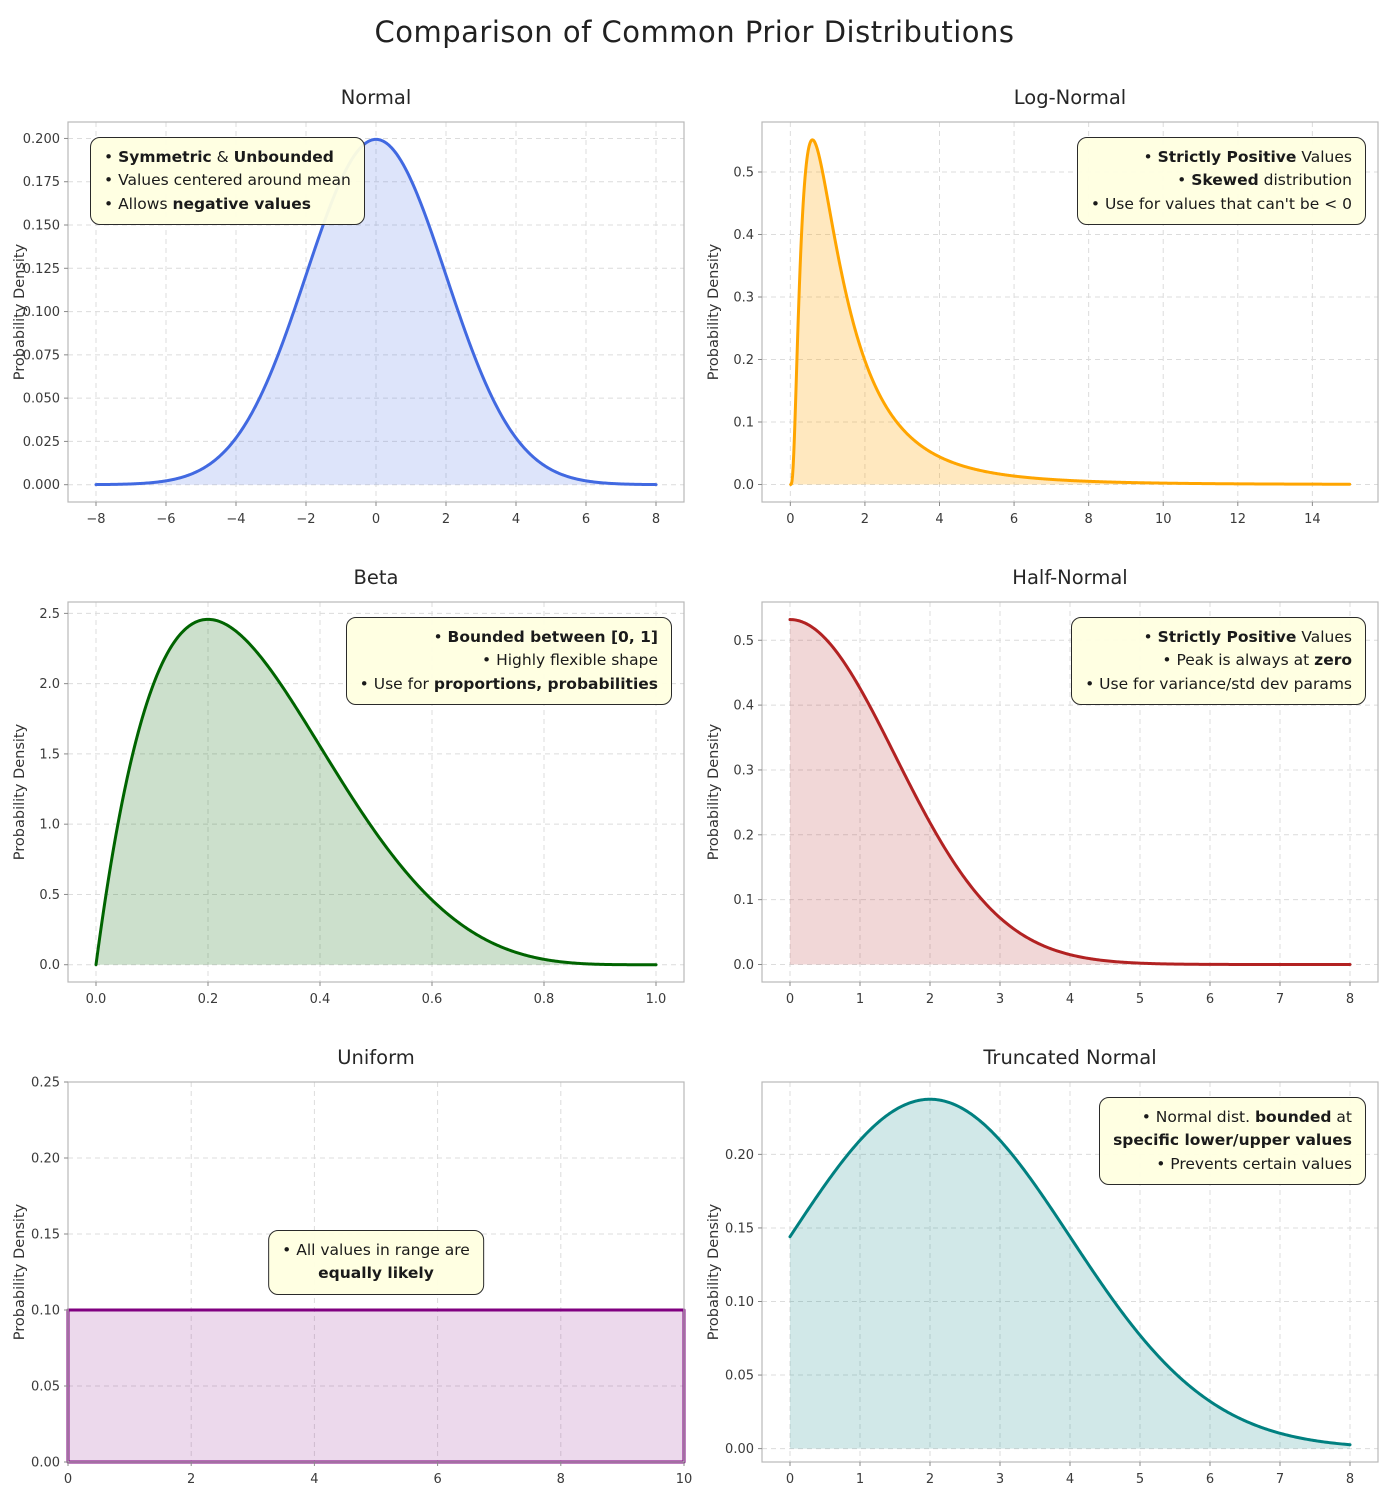 The image size is (1389, 1505). I want to click on annotation-line: • Bounded between [0, 1], so click(545, 637).